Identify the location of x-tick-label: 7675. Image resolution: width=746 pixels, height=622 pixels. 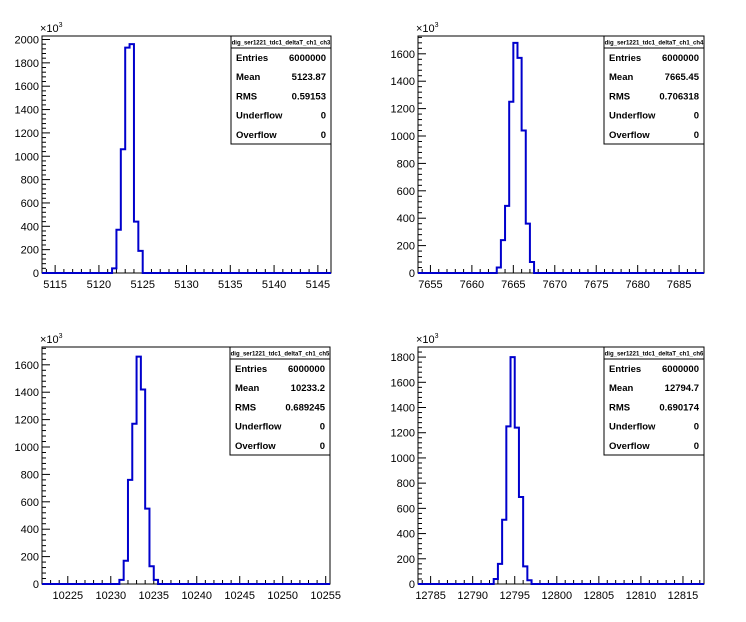
(596, 285).